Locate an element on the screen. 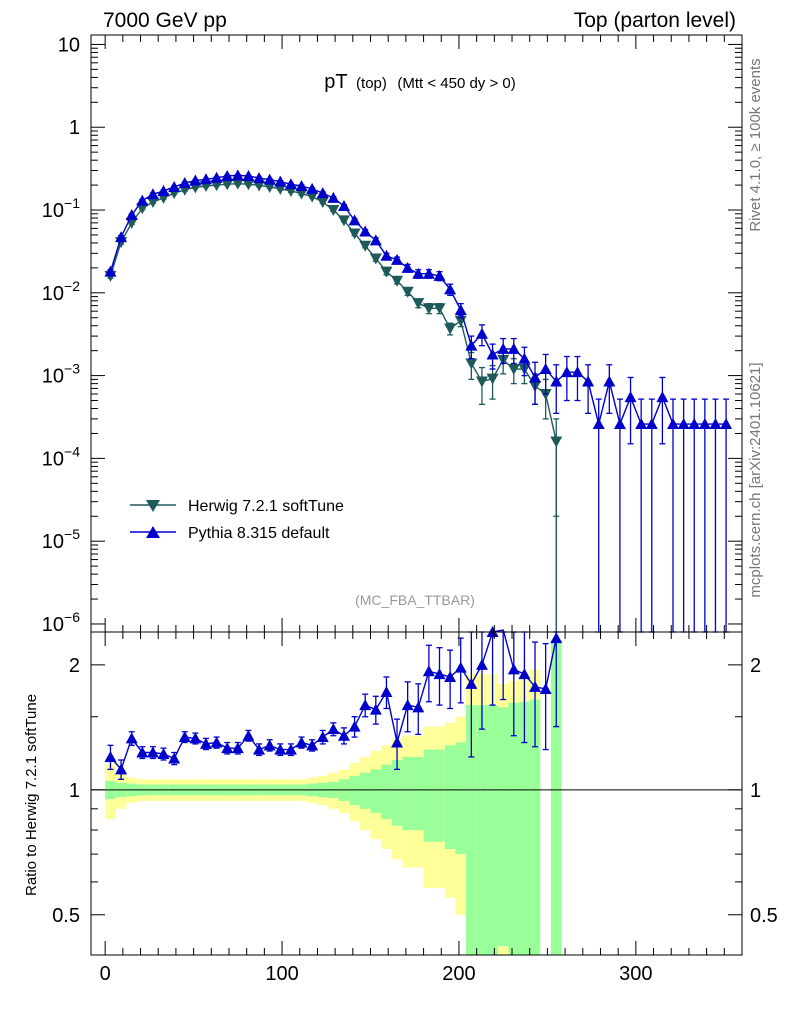 The height and width of the screenshot is (1024, 786). tick-exponent: −5 is located at coordinates (72, 534).